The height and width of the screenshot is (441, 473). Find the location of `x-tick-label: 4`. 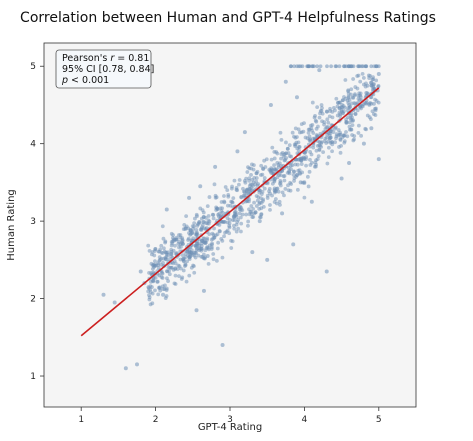

x-tick-label: 4 is located at coordinates (305, 420).